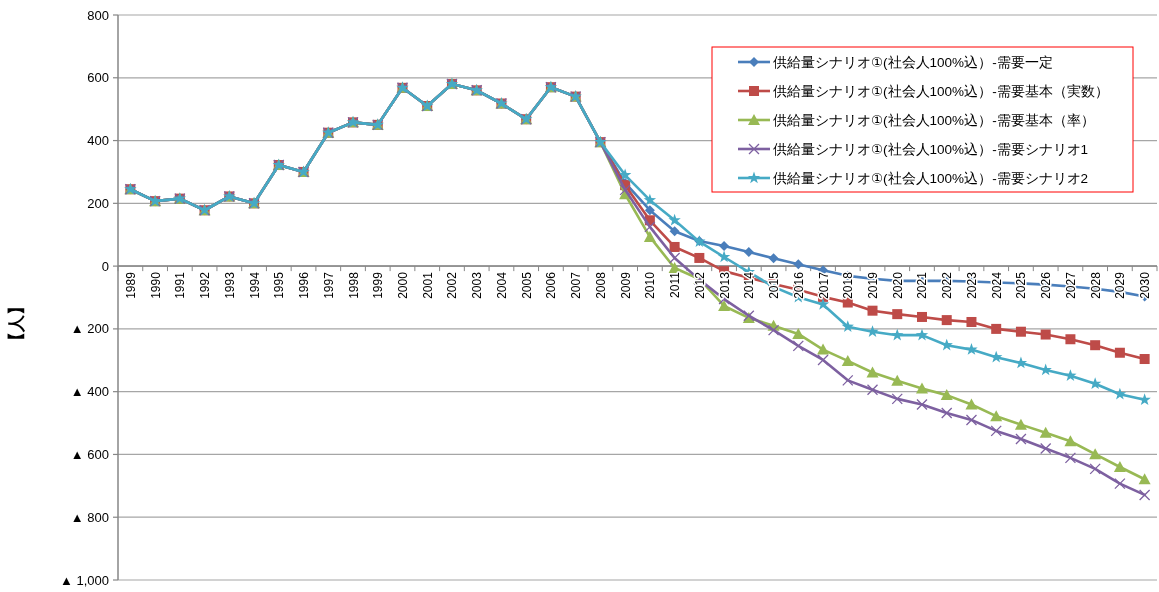  I want to click on y-tick-label: ▲ 1,000, so click(84, 580).